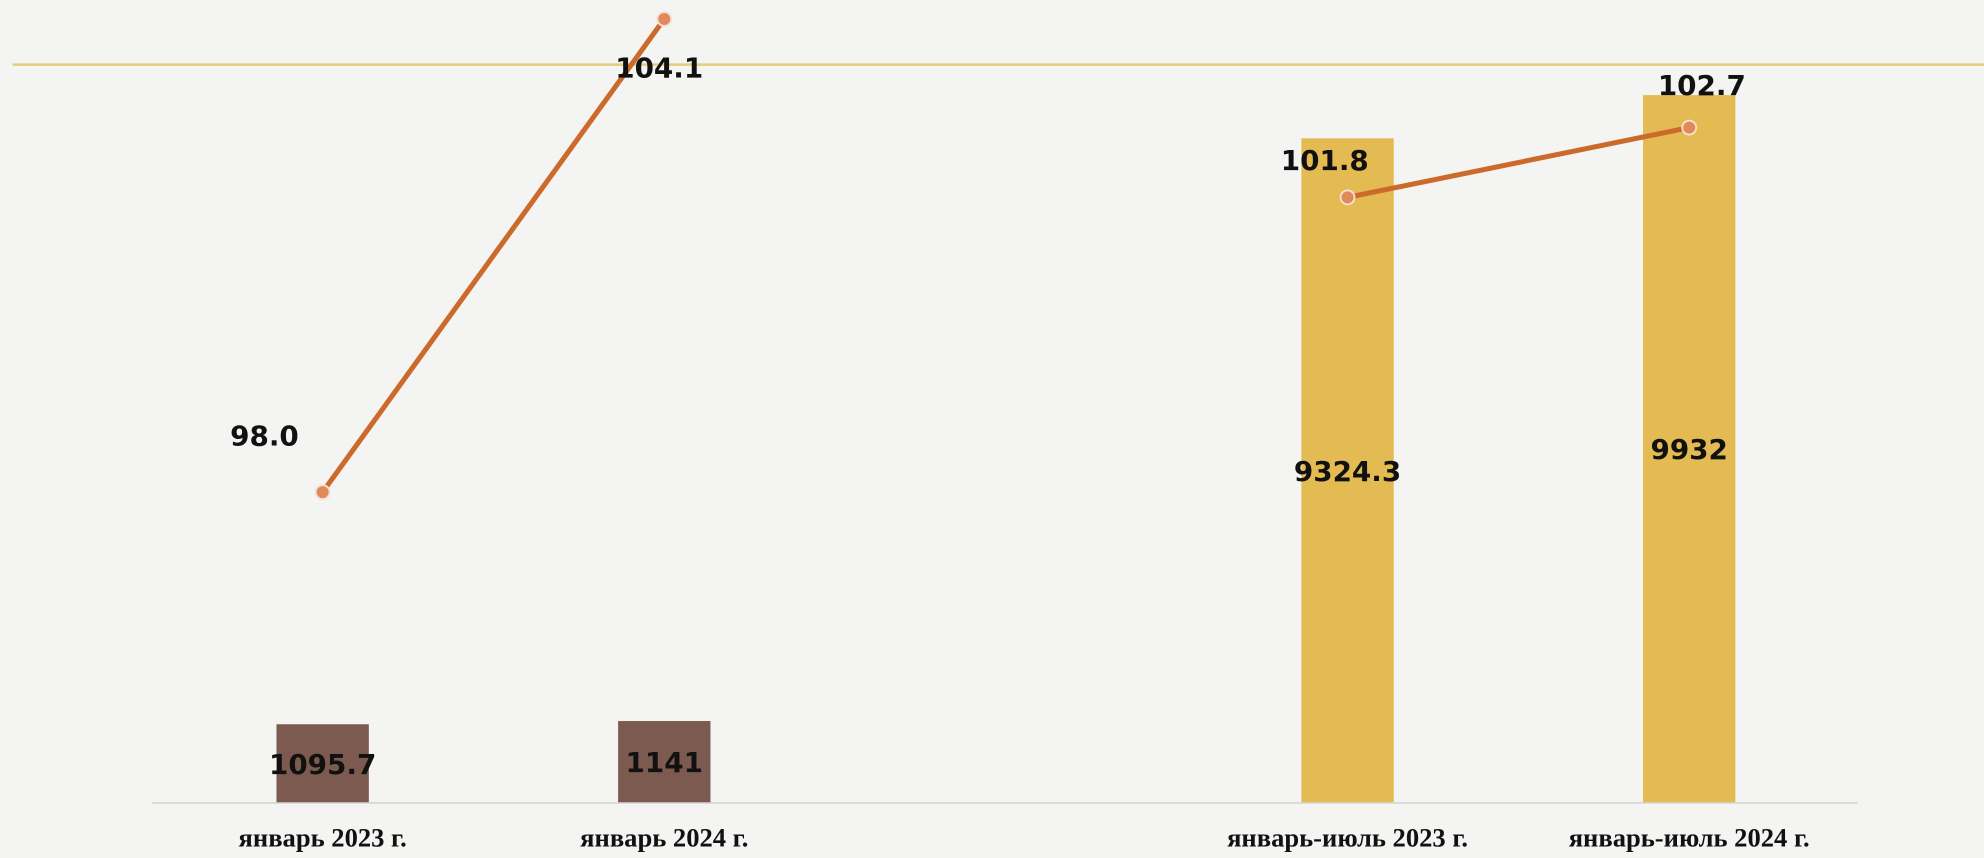  I want to click on line-value-label: 104.1, so click(659, 68).